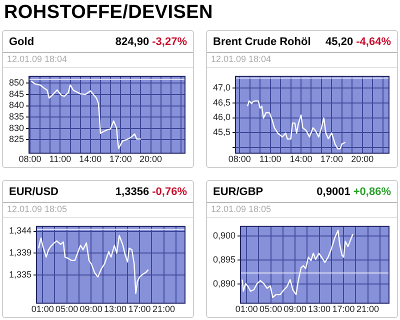 The image size is (400, 320). I want to click on text: 45,20, so click(340, 42).